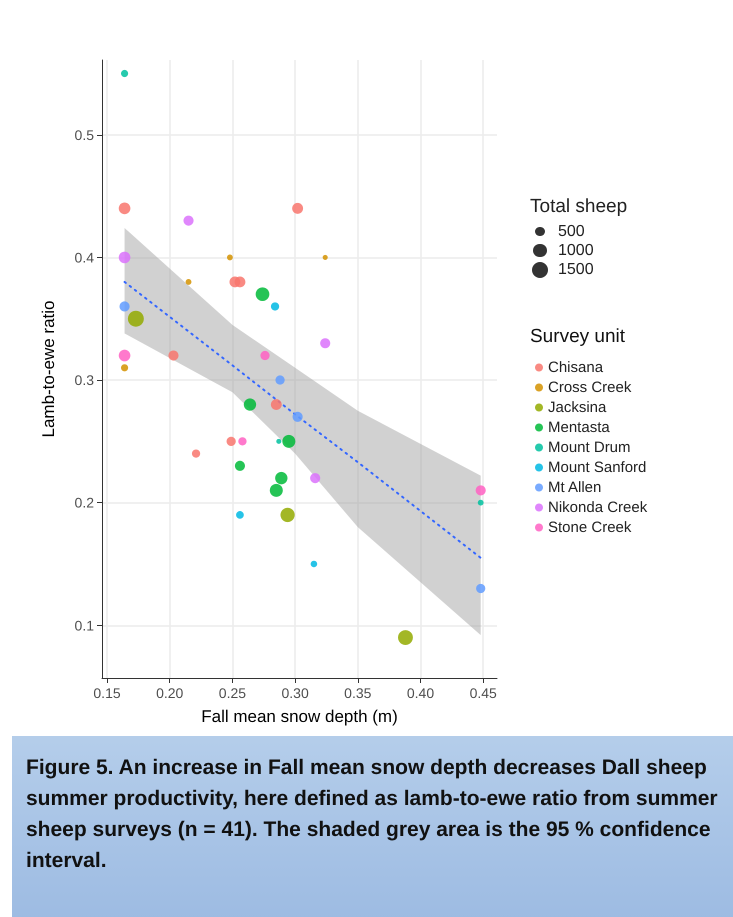  What do you see at coordinates (576, 251) in the screenshot?
I see `legend-label: 1000` at bounding box center [576, 251].